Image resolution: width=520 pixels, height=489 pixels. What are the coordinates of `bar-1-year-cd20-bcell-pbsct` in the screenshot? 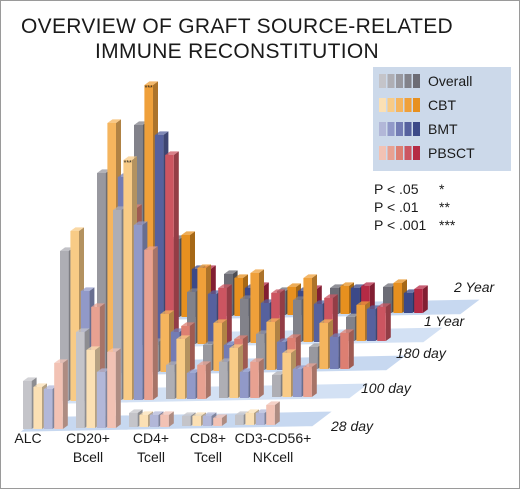 It's located at (225, 314).